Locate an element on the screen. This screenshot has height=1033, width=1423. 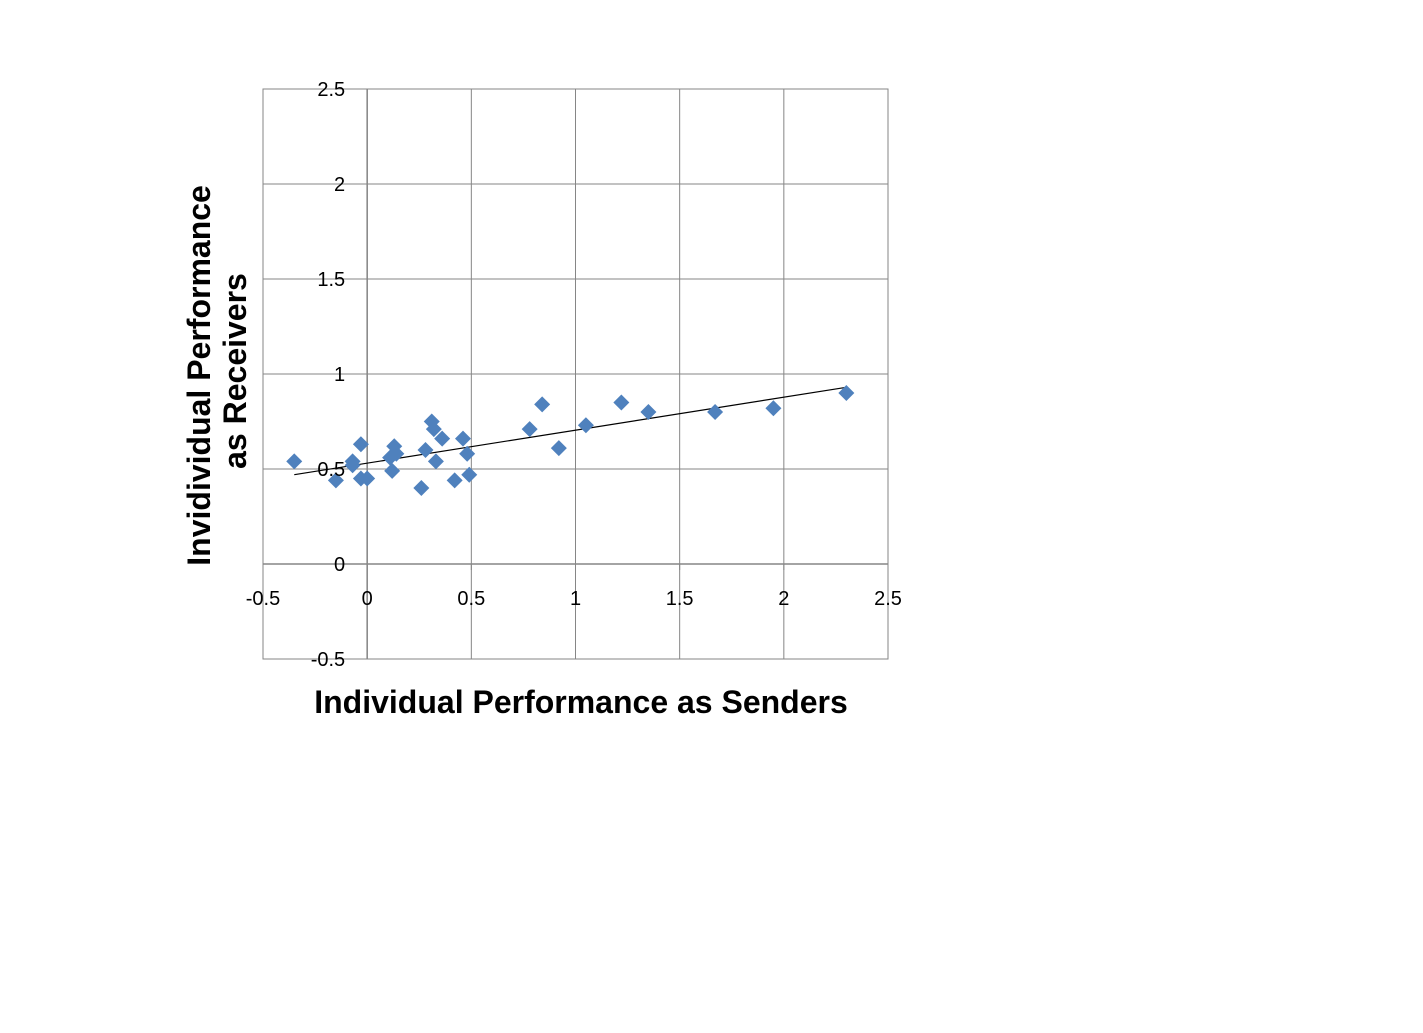
data-points is located at coordinates (570, 440).